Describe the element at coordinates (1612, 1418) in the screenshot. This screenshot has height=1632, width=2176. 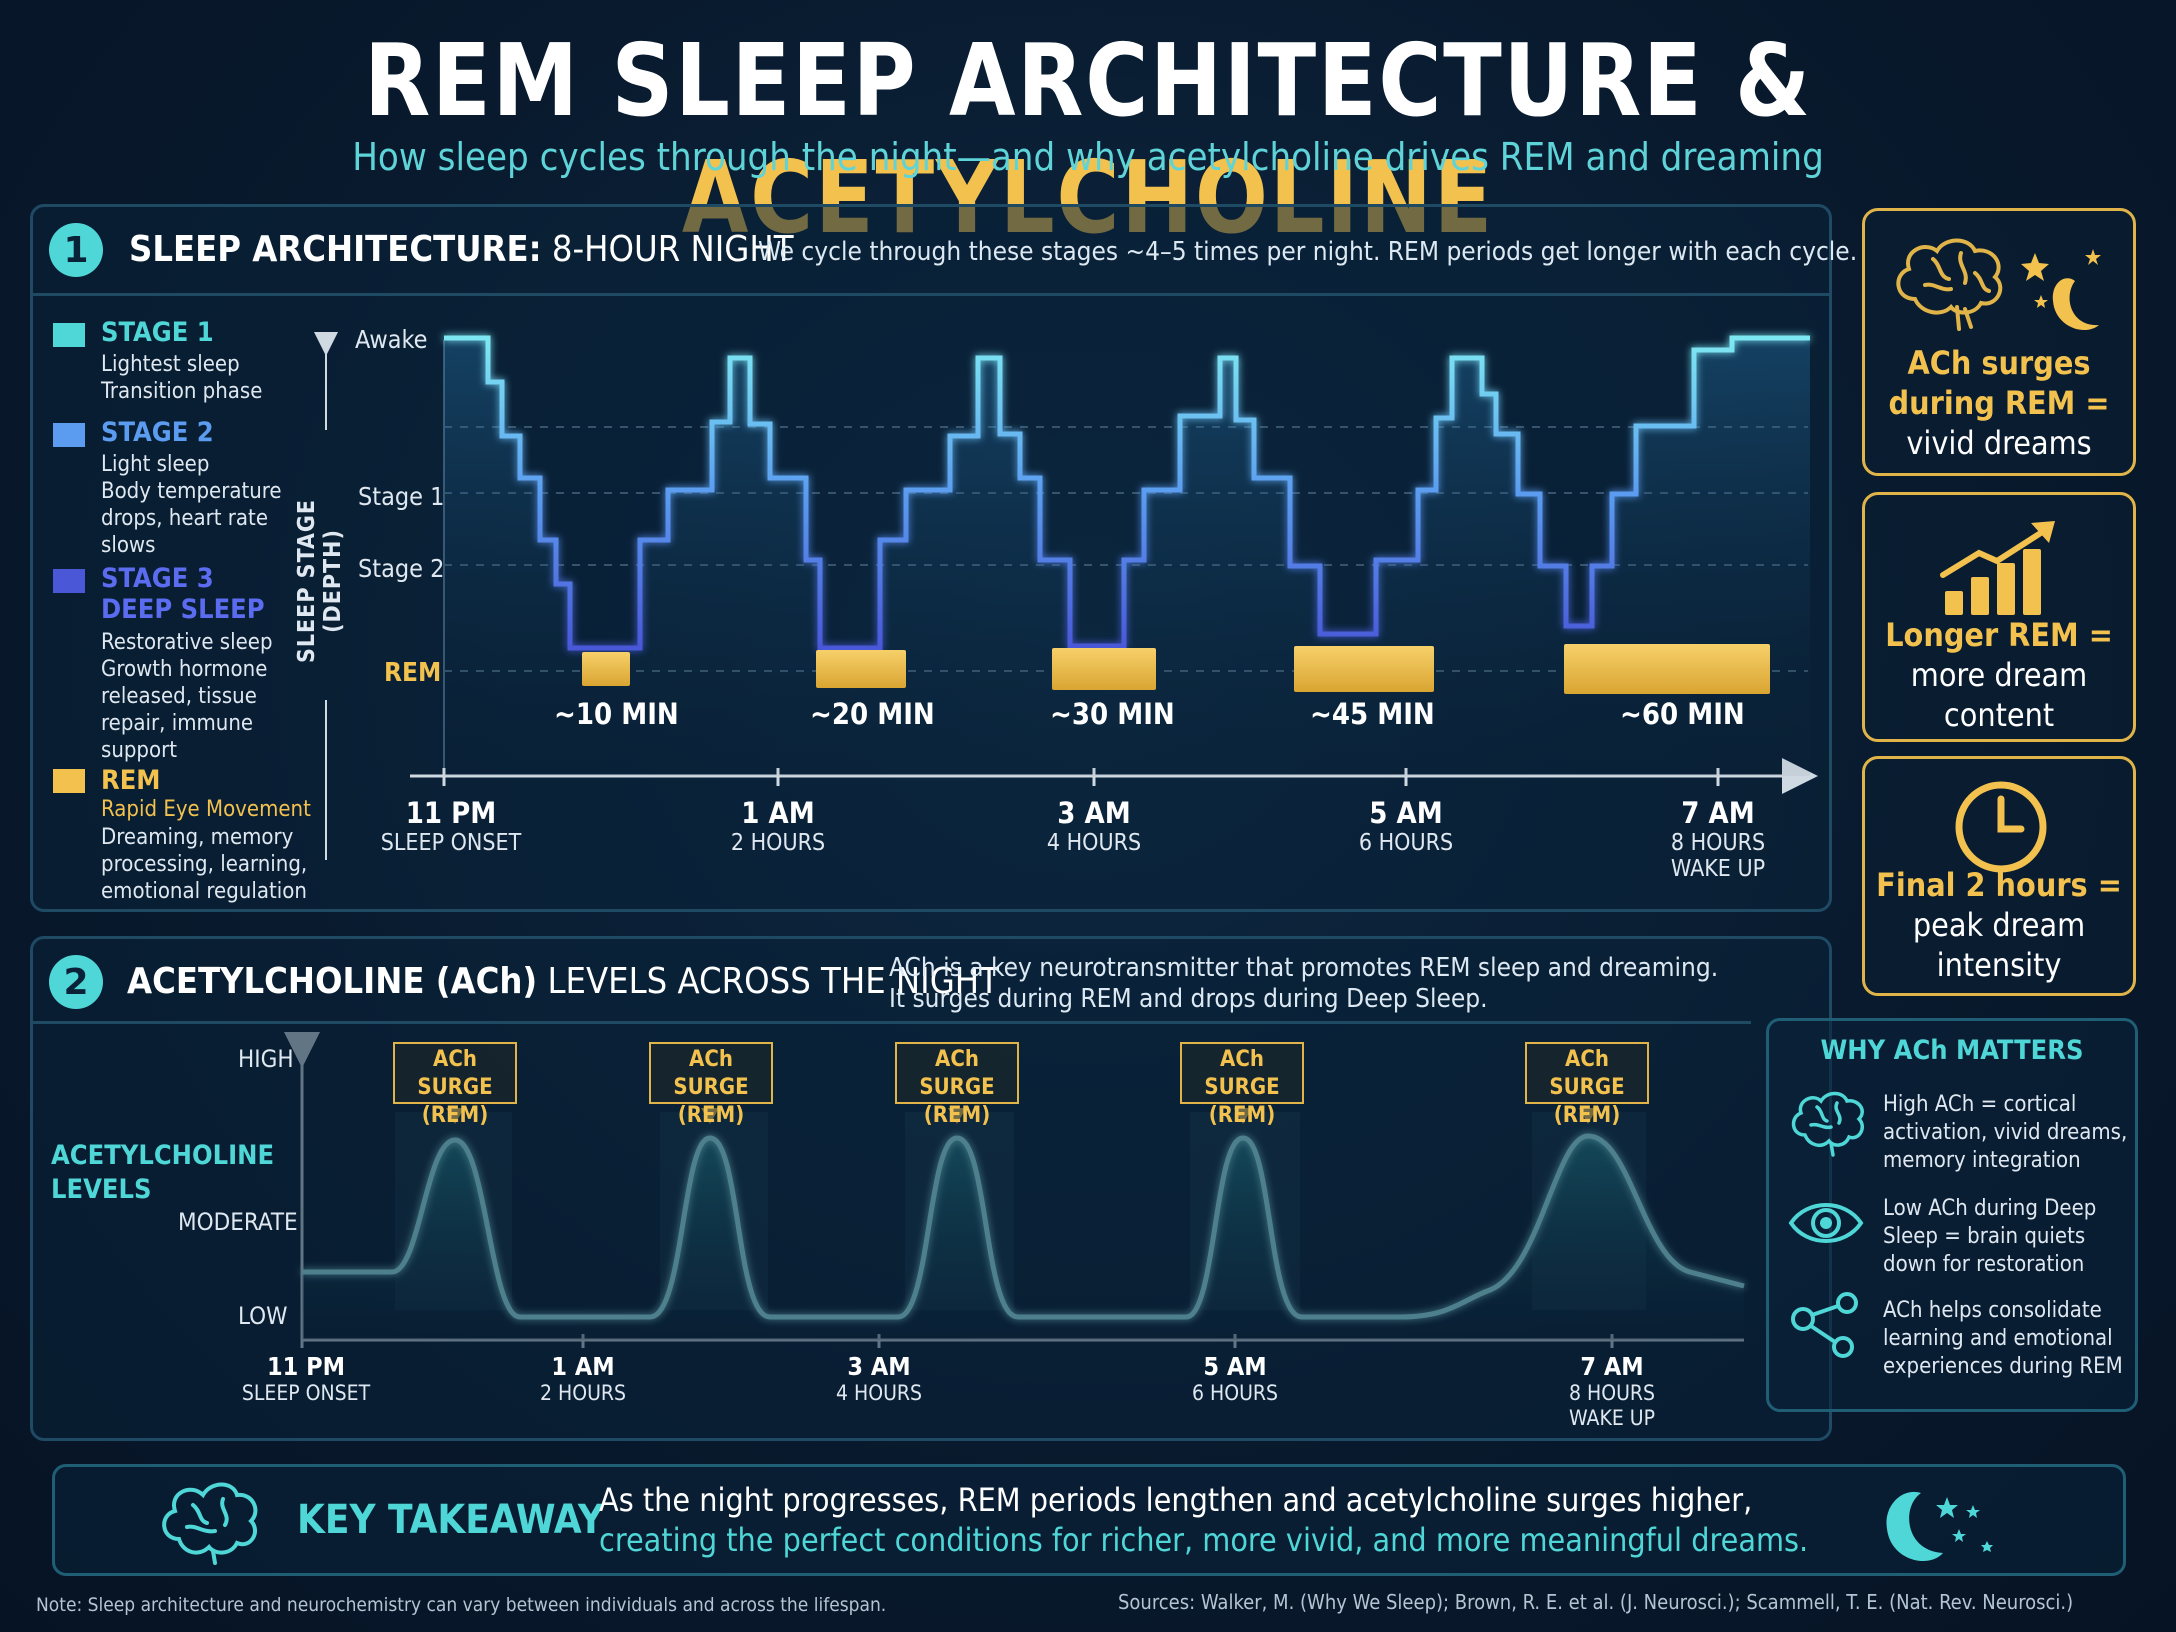
I see `x-tick-sub2: WAKE UP` at that location.